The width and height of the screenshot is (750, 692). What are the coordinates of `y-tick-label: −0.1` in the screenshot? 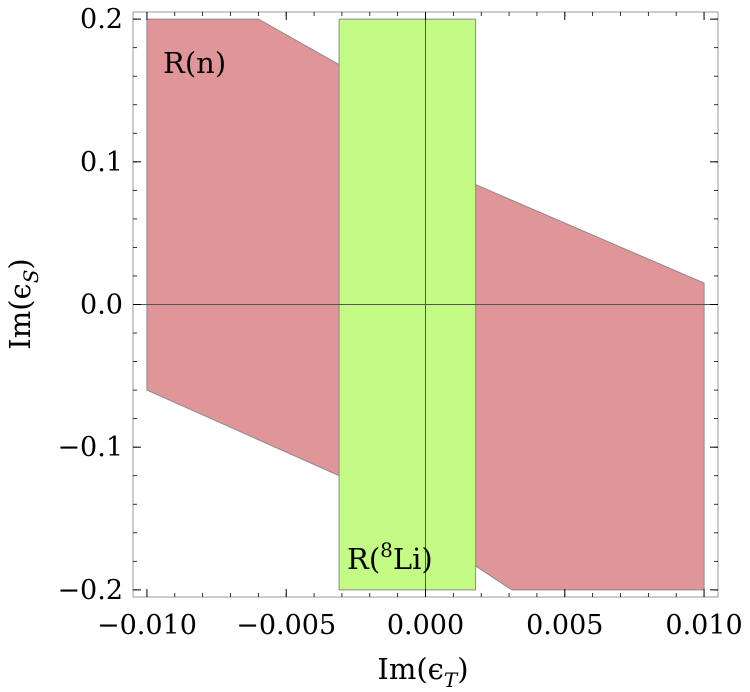 It's located at (90, 447).